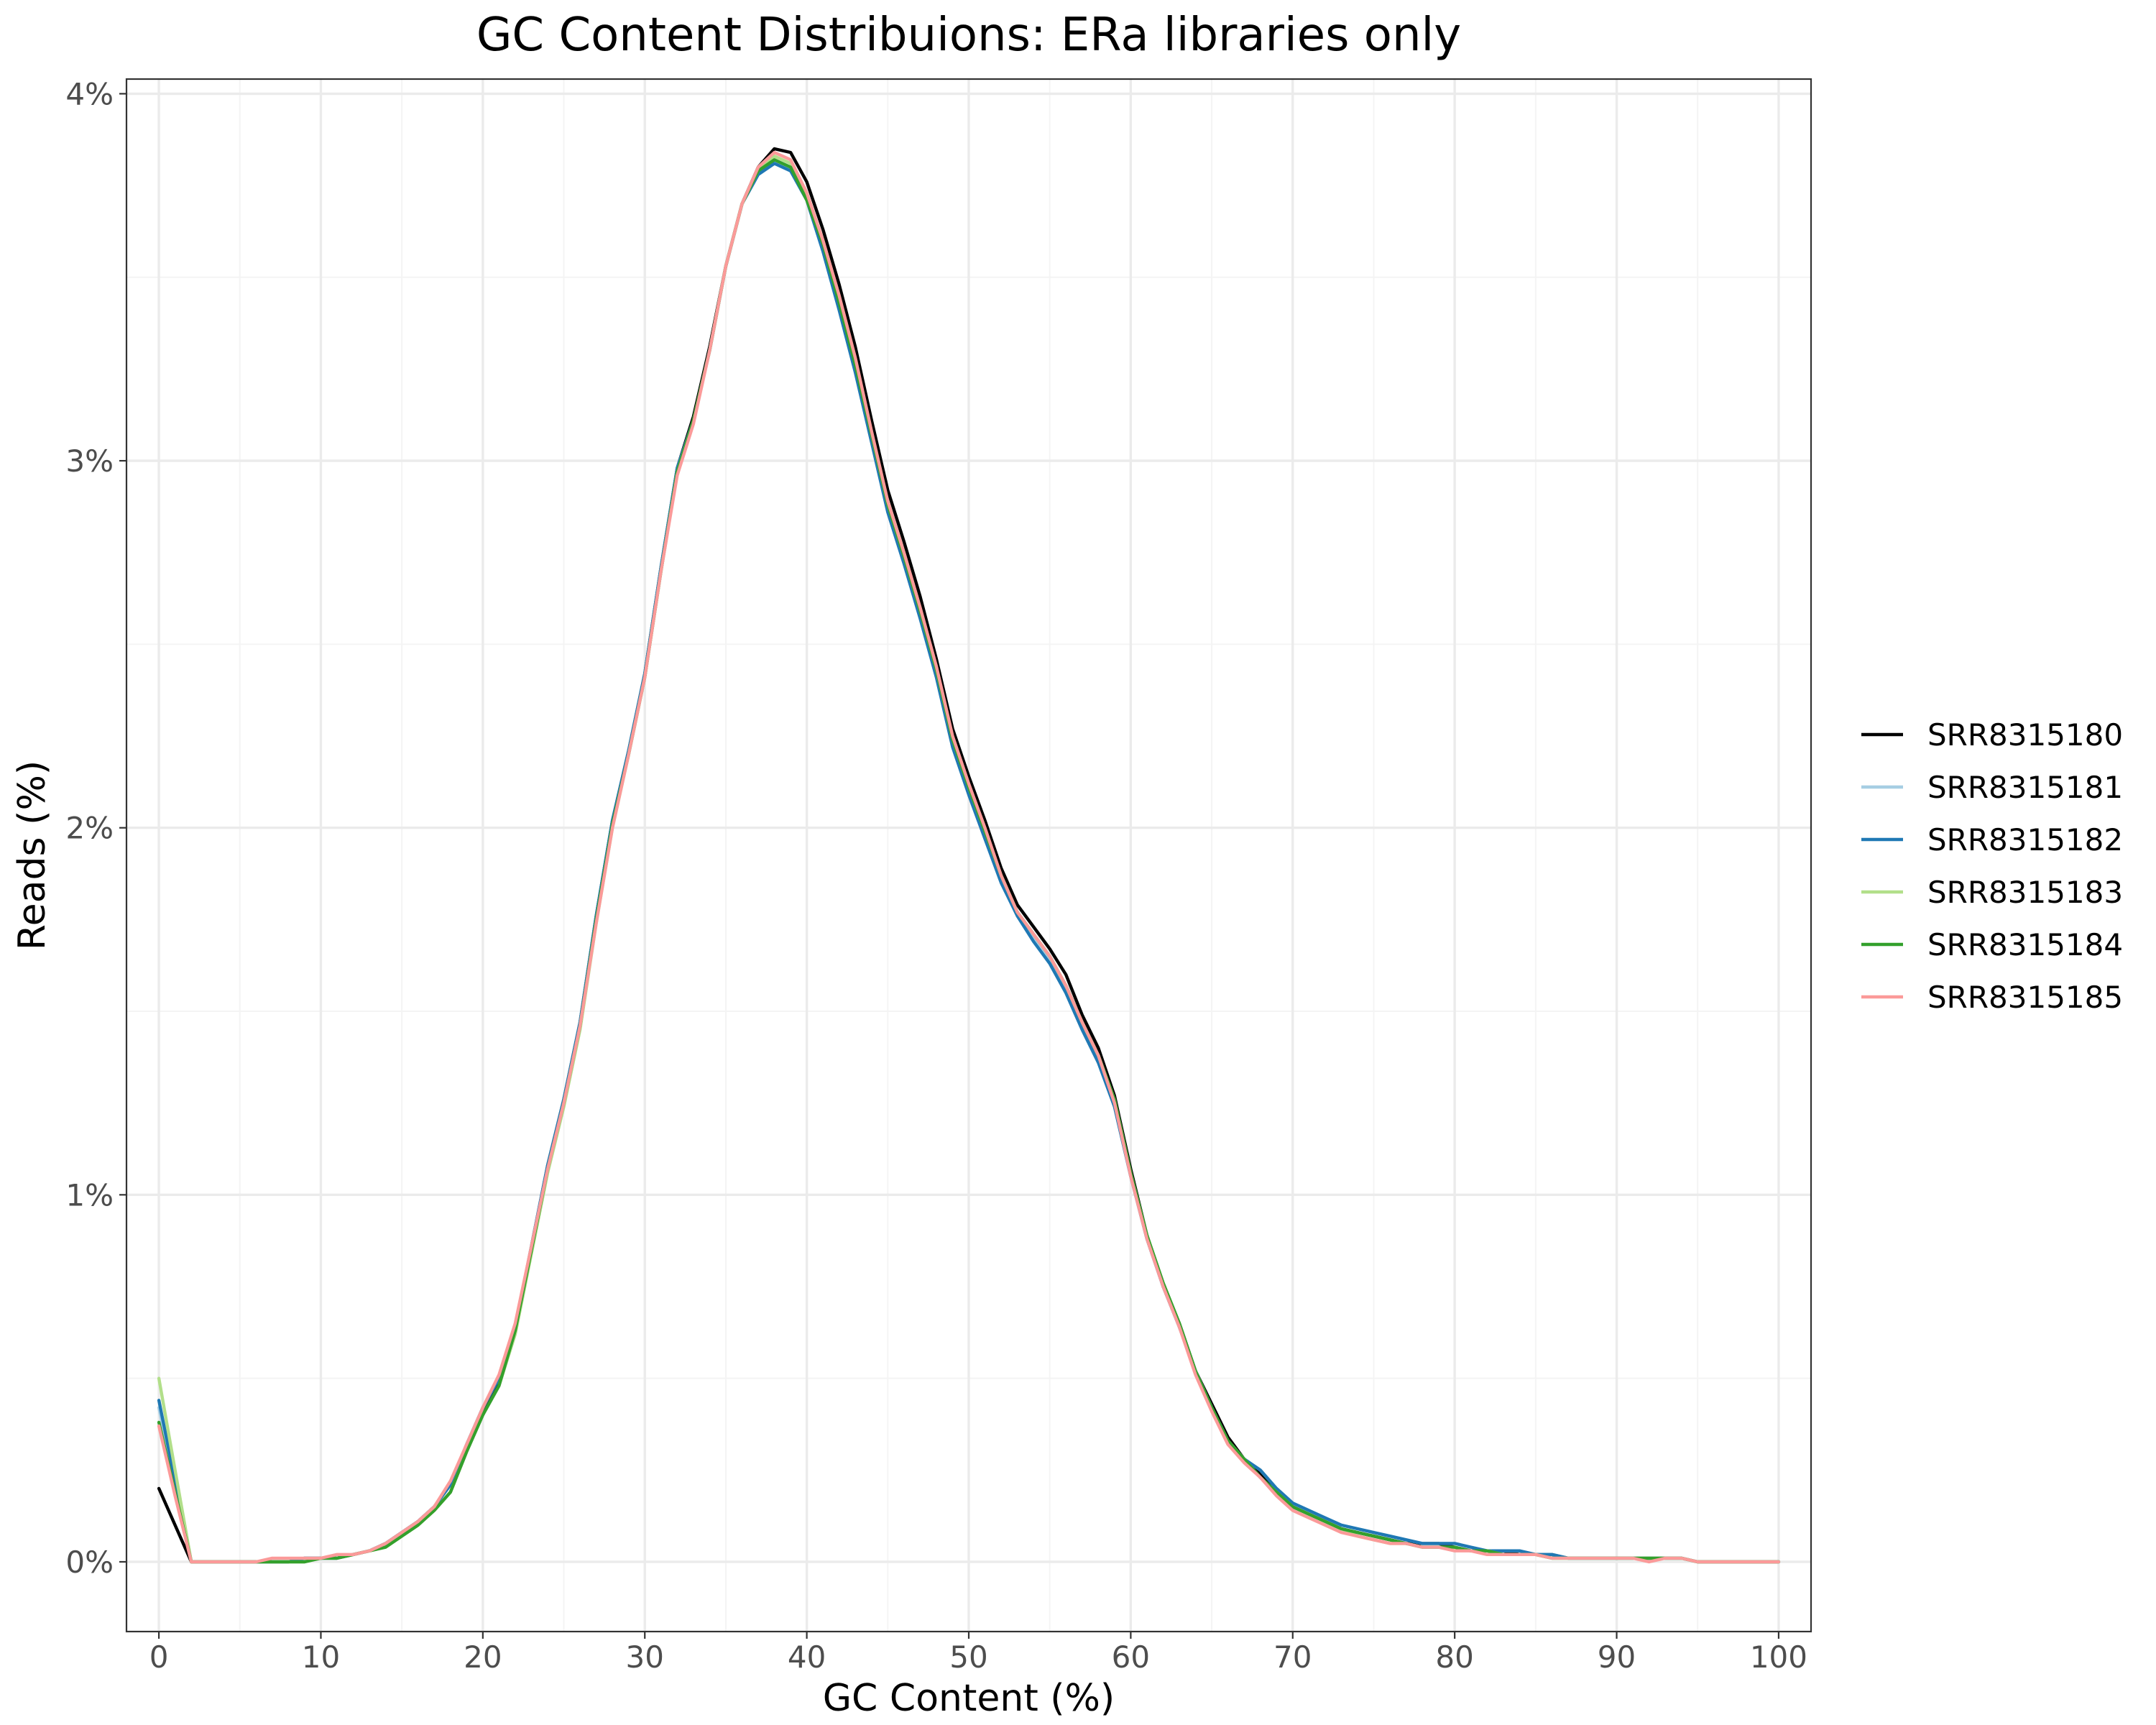  I want to click on legend-label: SRR8315185, so click(2025, 997).